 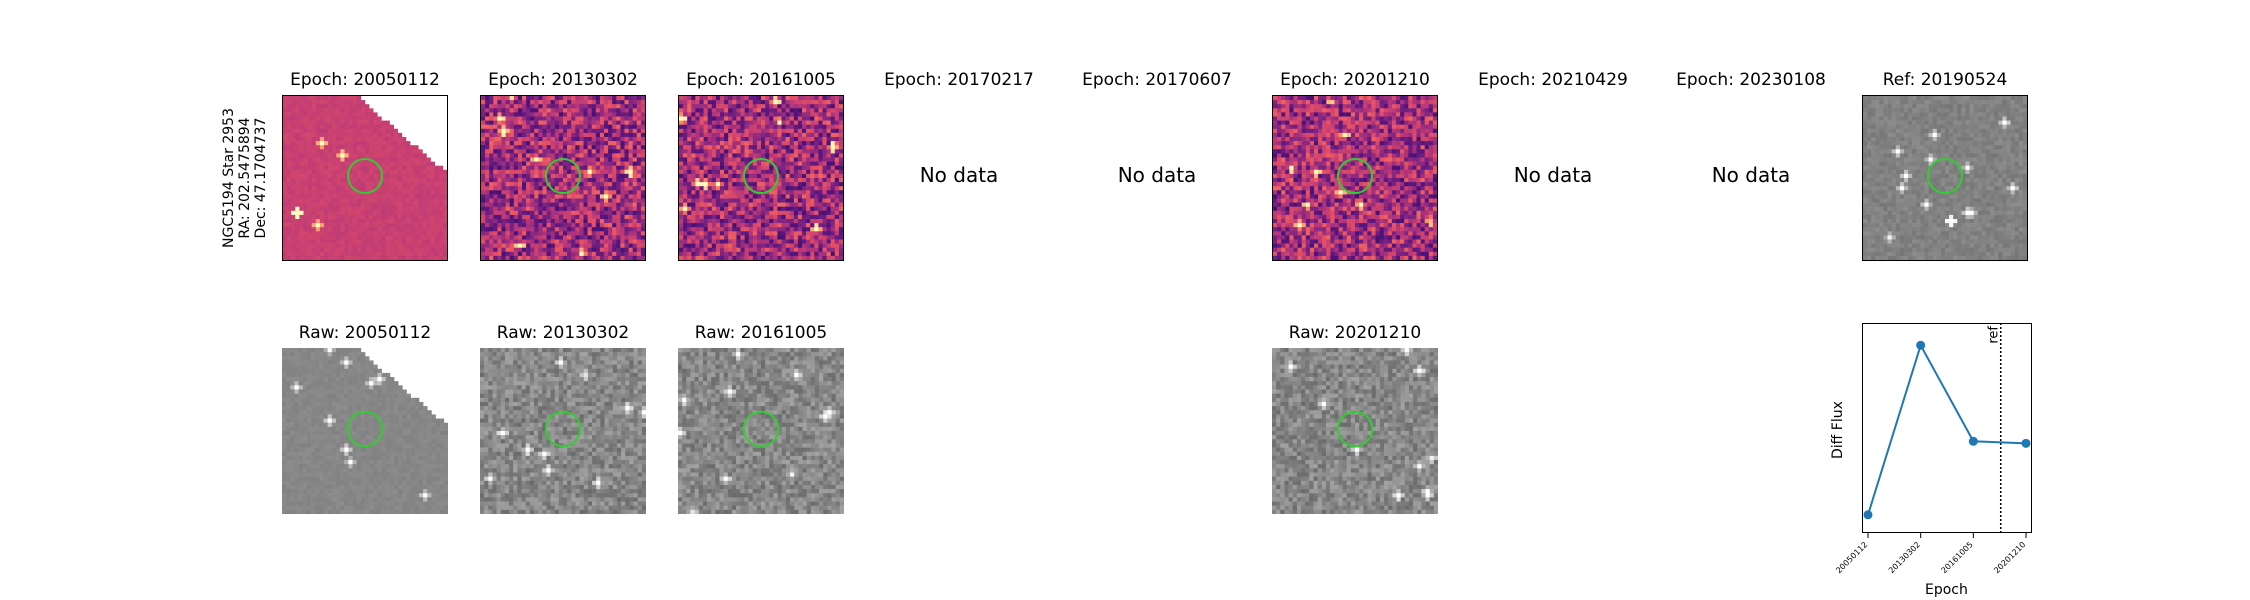 What do you see at coordinates (563, 333) in the screenshot?
I see `raw-title-2: Raw: 20130302` at bounding box center [563, 333].